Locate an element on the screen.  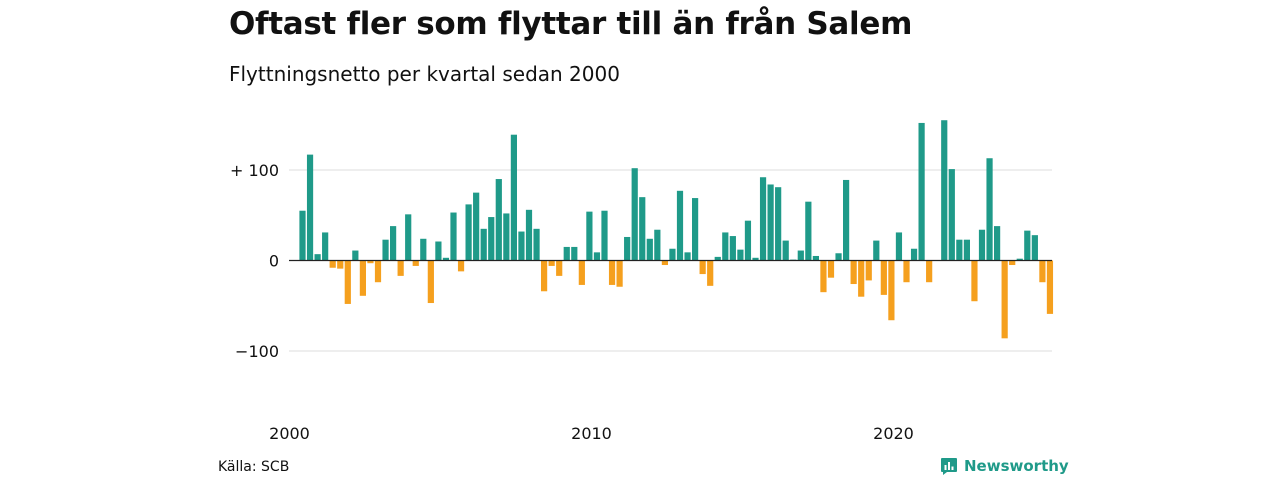
bar-2006Q3 is located at coordinates (498, 220).